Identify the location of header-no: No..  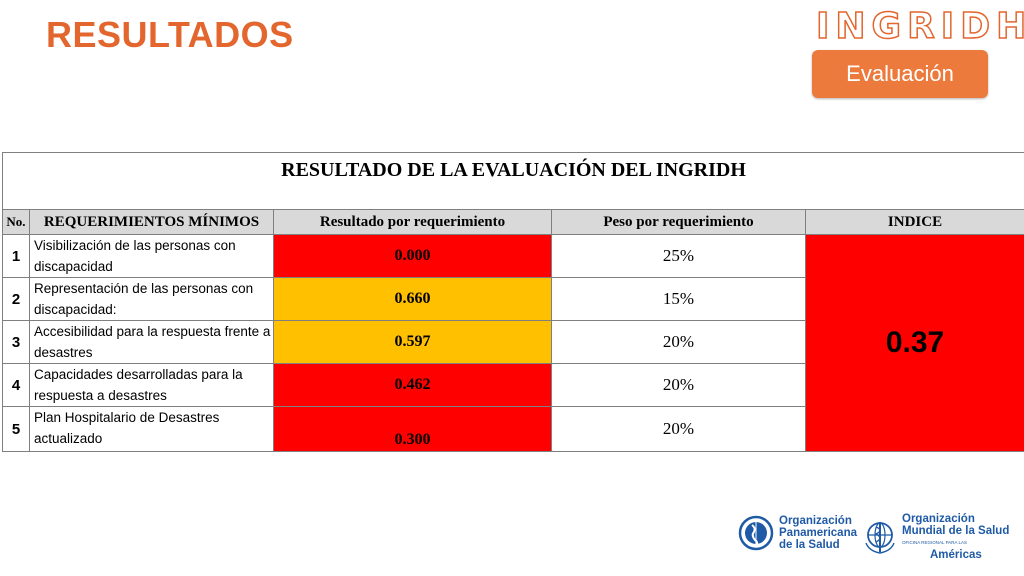
(16, 222).